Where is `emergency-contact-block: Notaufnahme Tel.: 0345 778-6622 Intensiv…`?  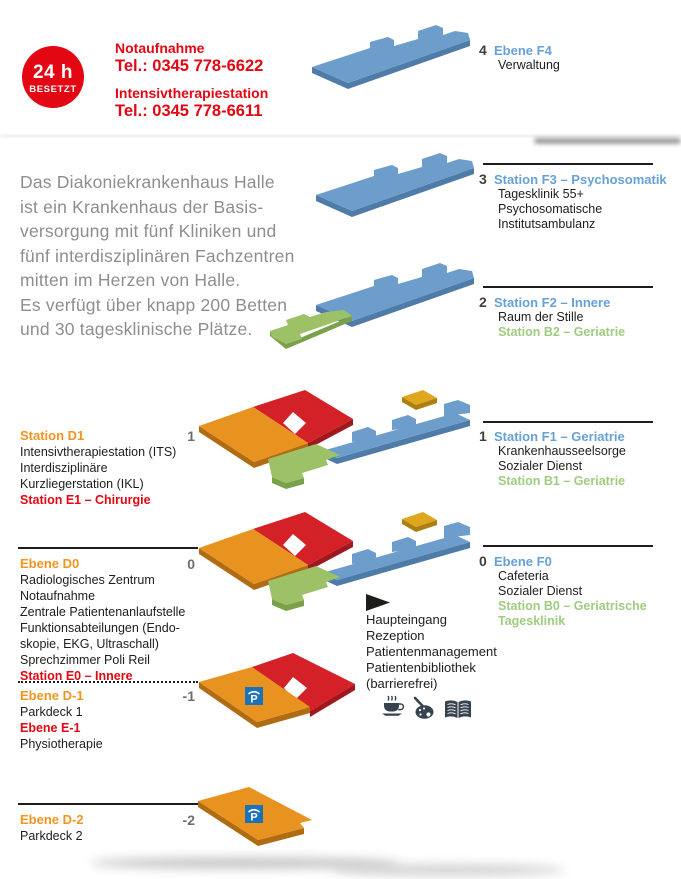 emergency-contact-block: Notaufnahme Tel.: 0345 778-6622 Intensiv… is located at coordinates (191, 85).